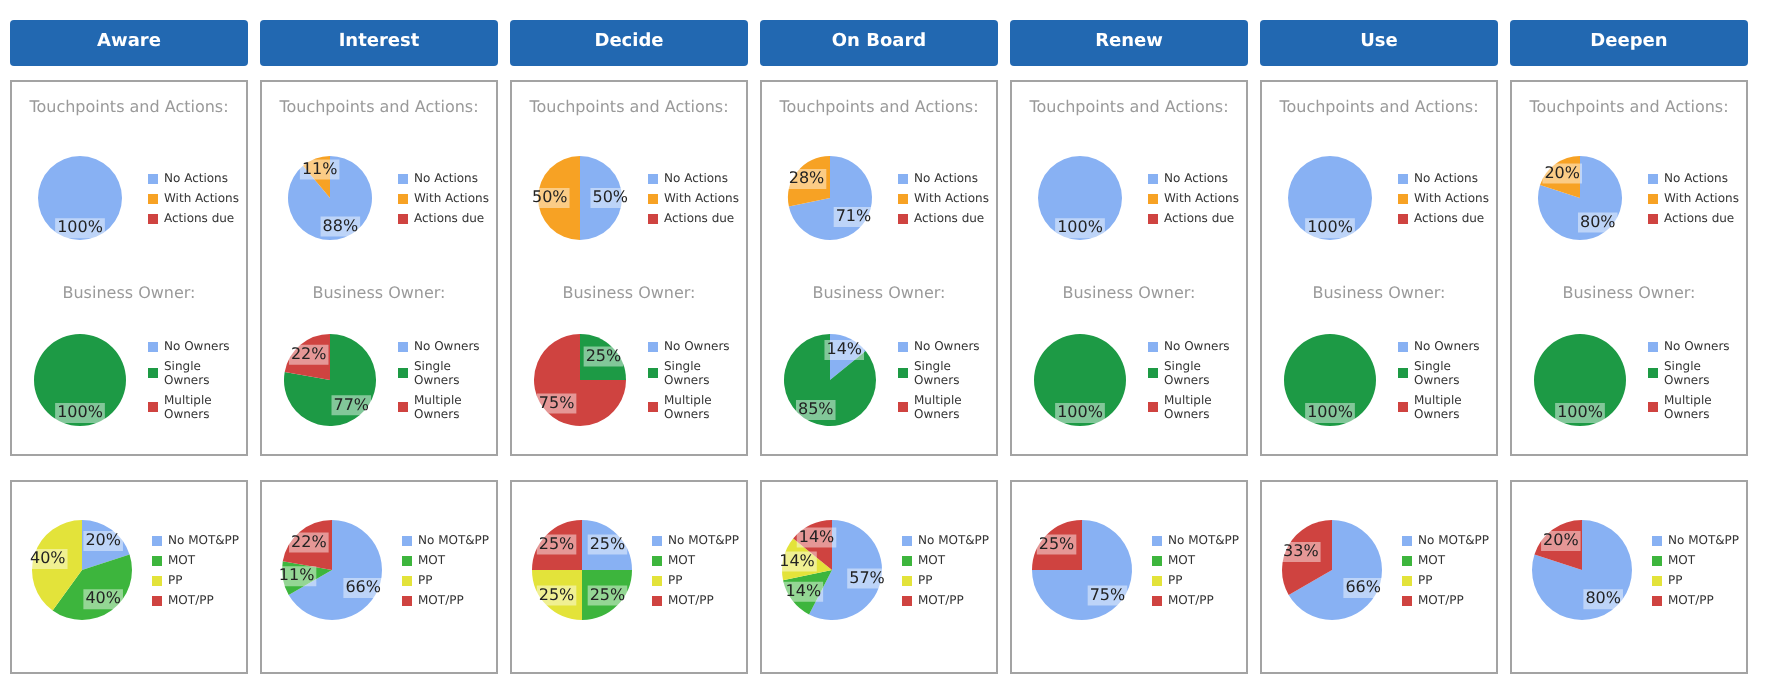 This screenshot has width=1766, height=684. What do you see at coordinates (1629, 43) in the screenshot?
I see `chart-title: Deepen` at bounding box center [1629, 43].